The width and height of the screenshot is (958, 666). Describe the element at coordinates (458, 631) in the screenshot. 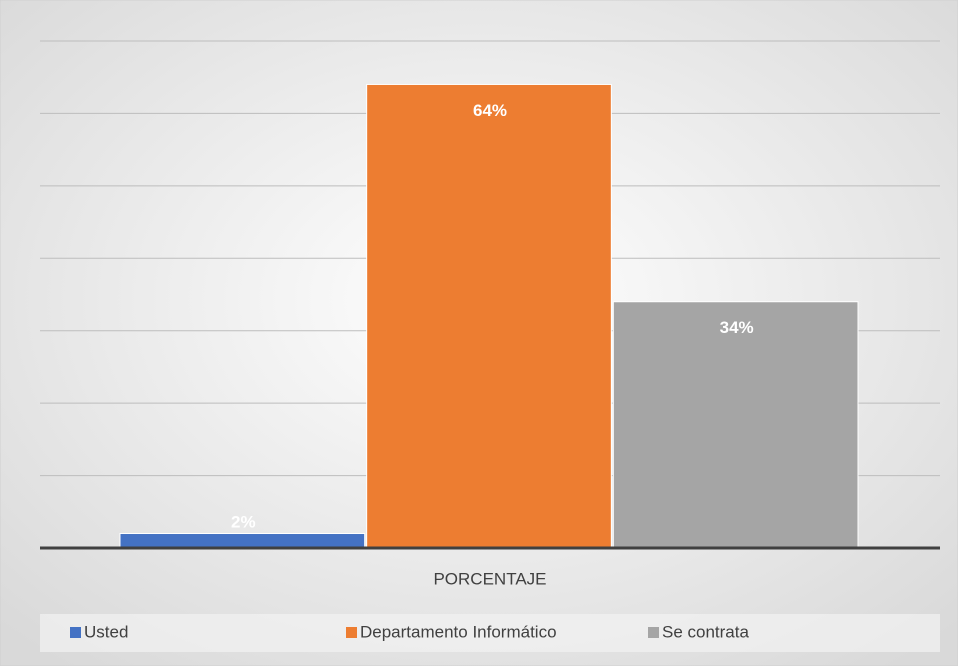

I see `legend-label: Departamento Informático` at that location.